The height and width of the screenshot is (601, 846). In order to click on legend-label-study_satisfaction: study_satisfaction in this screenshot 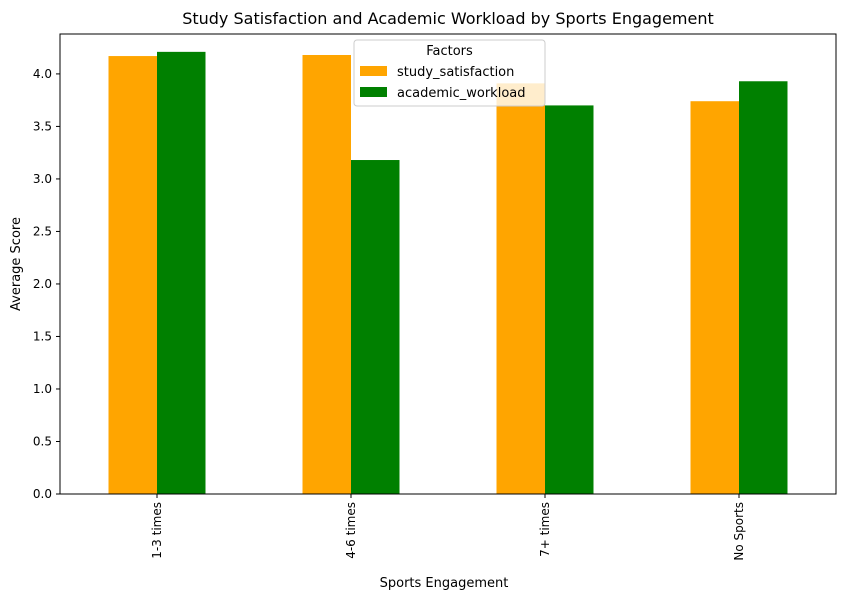, I will do `click(455, 72)`.